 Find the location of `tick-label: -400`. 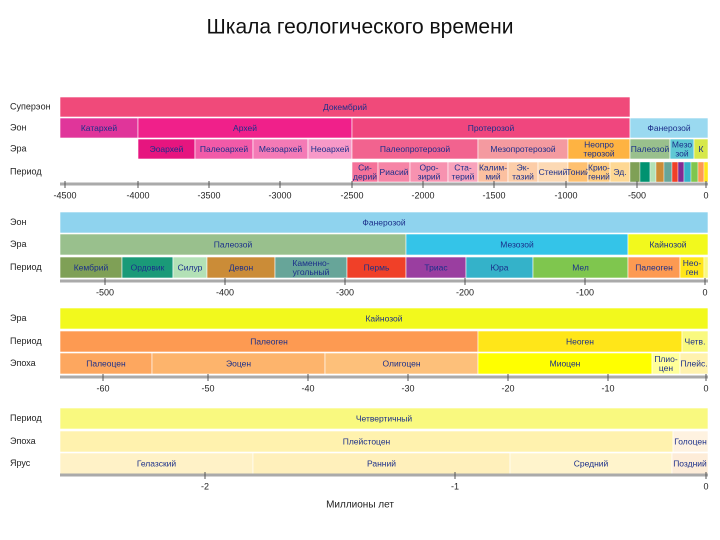

tick-label: -400 is located at coordinates (225, 292).